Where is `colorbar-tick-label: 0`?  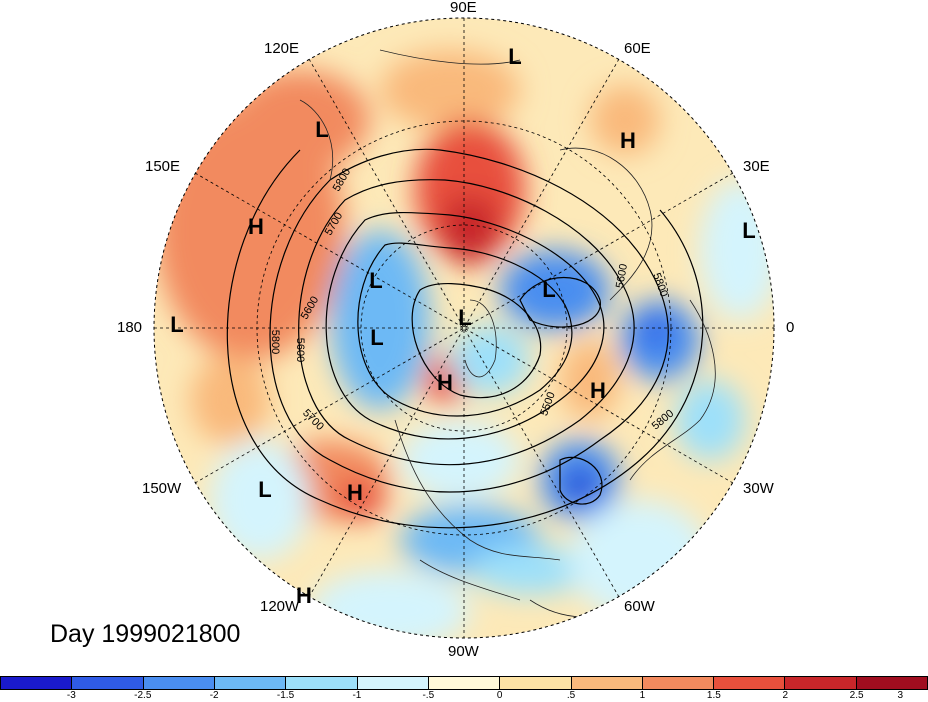
colorbar-tick-label: 0 is located at coordinates (499, 695).